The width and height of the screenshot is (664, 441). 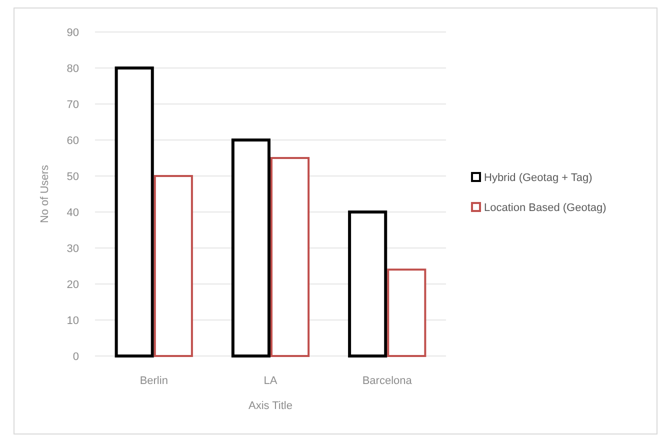 What do you see at coordinates (72, 104) in the screenshot?
I see `y-tick-label: 70` at bounding box center [72, 104].